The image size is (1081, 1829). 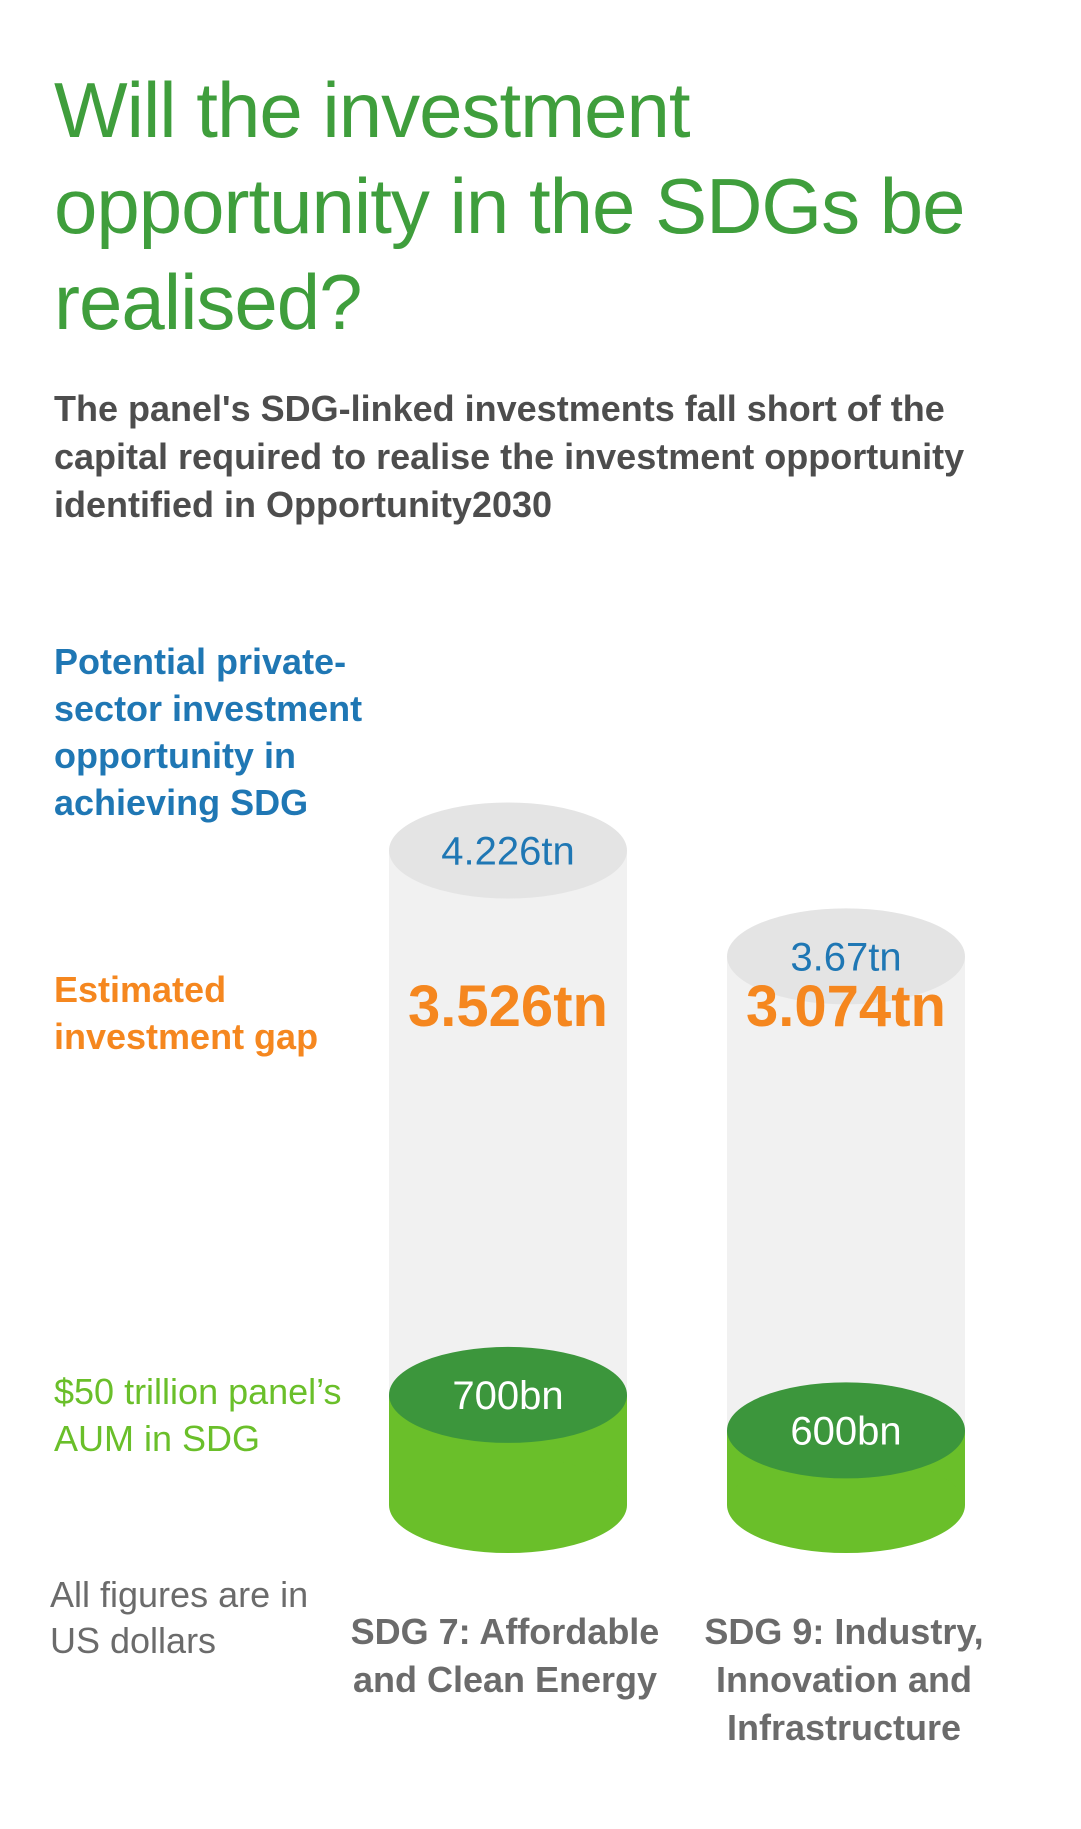 I want to click on total-value-label-0: 4.226tn, so click(x=507, y=852).